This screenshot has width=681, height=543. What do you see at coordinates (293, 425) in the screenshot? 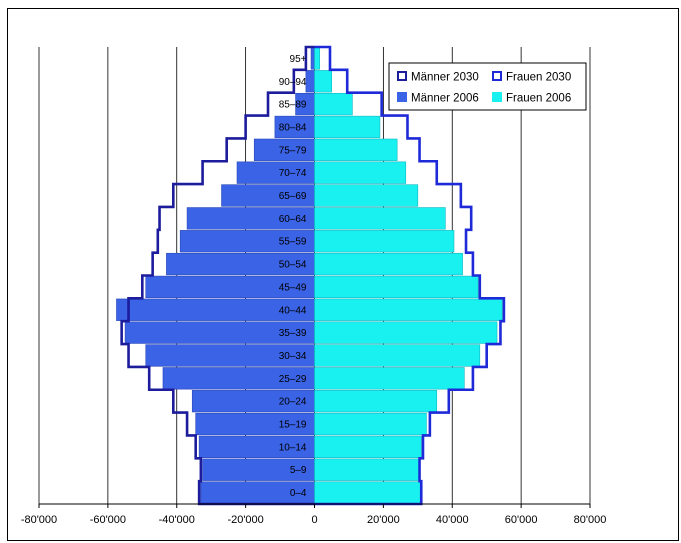
I see `age-group-label: 15–19` at bounding box center [293, 425].